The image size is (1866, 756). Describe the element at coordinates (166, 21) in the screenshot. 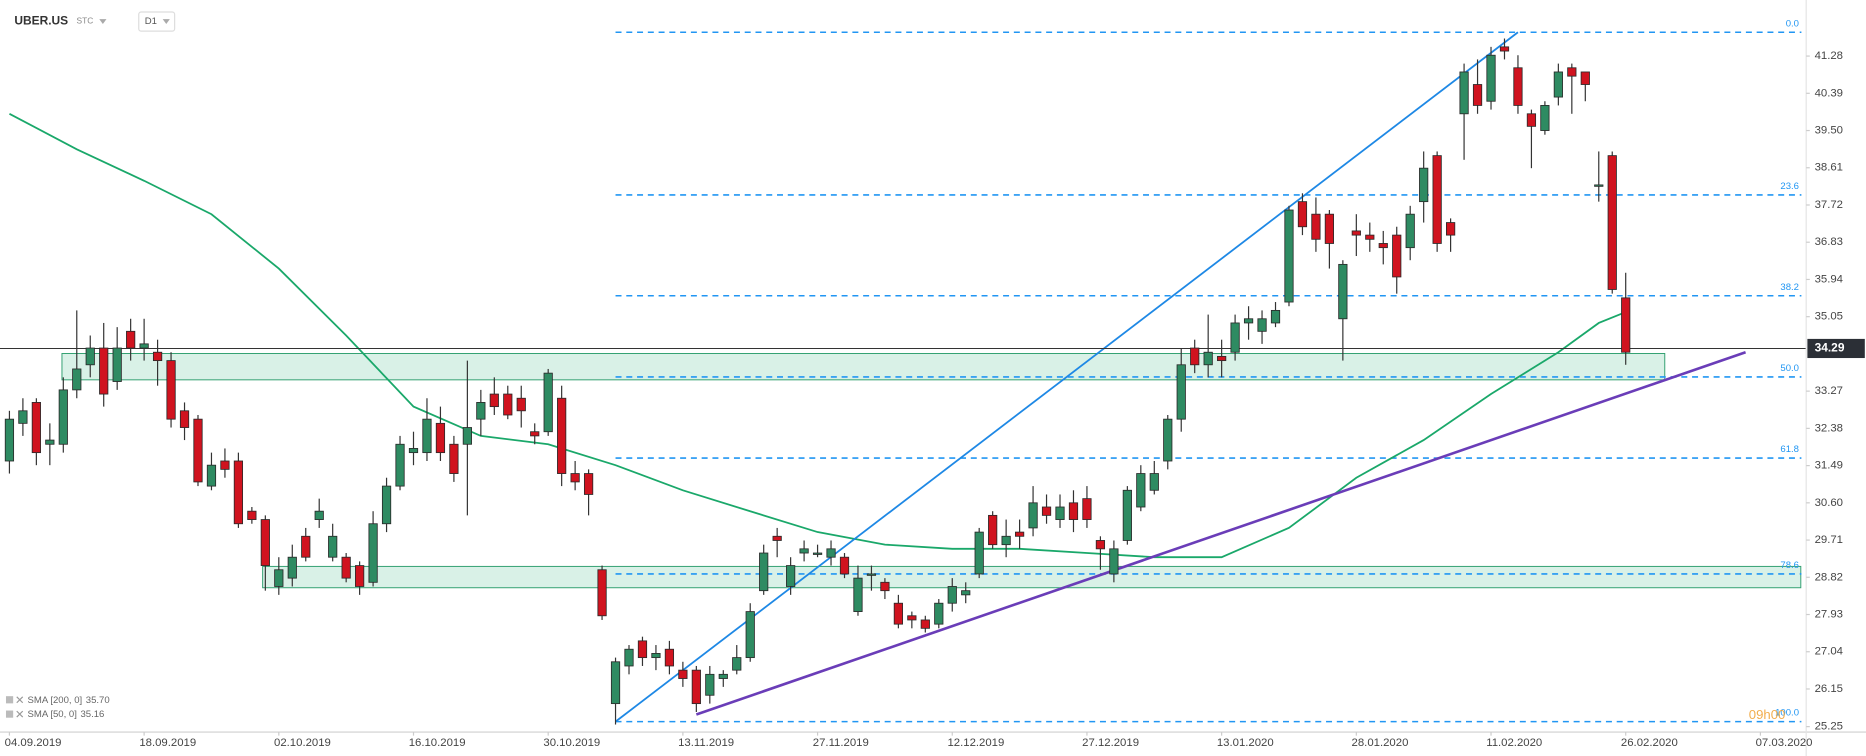

I see `interval-arrow` at that location.